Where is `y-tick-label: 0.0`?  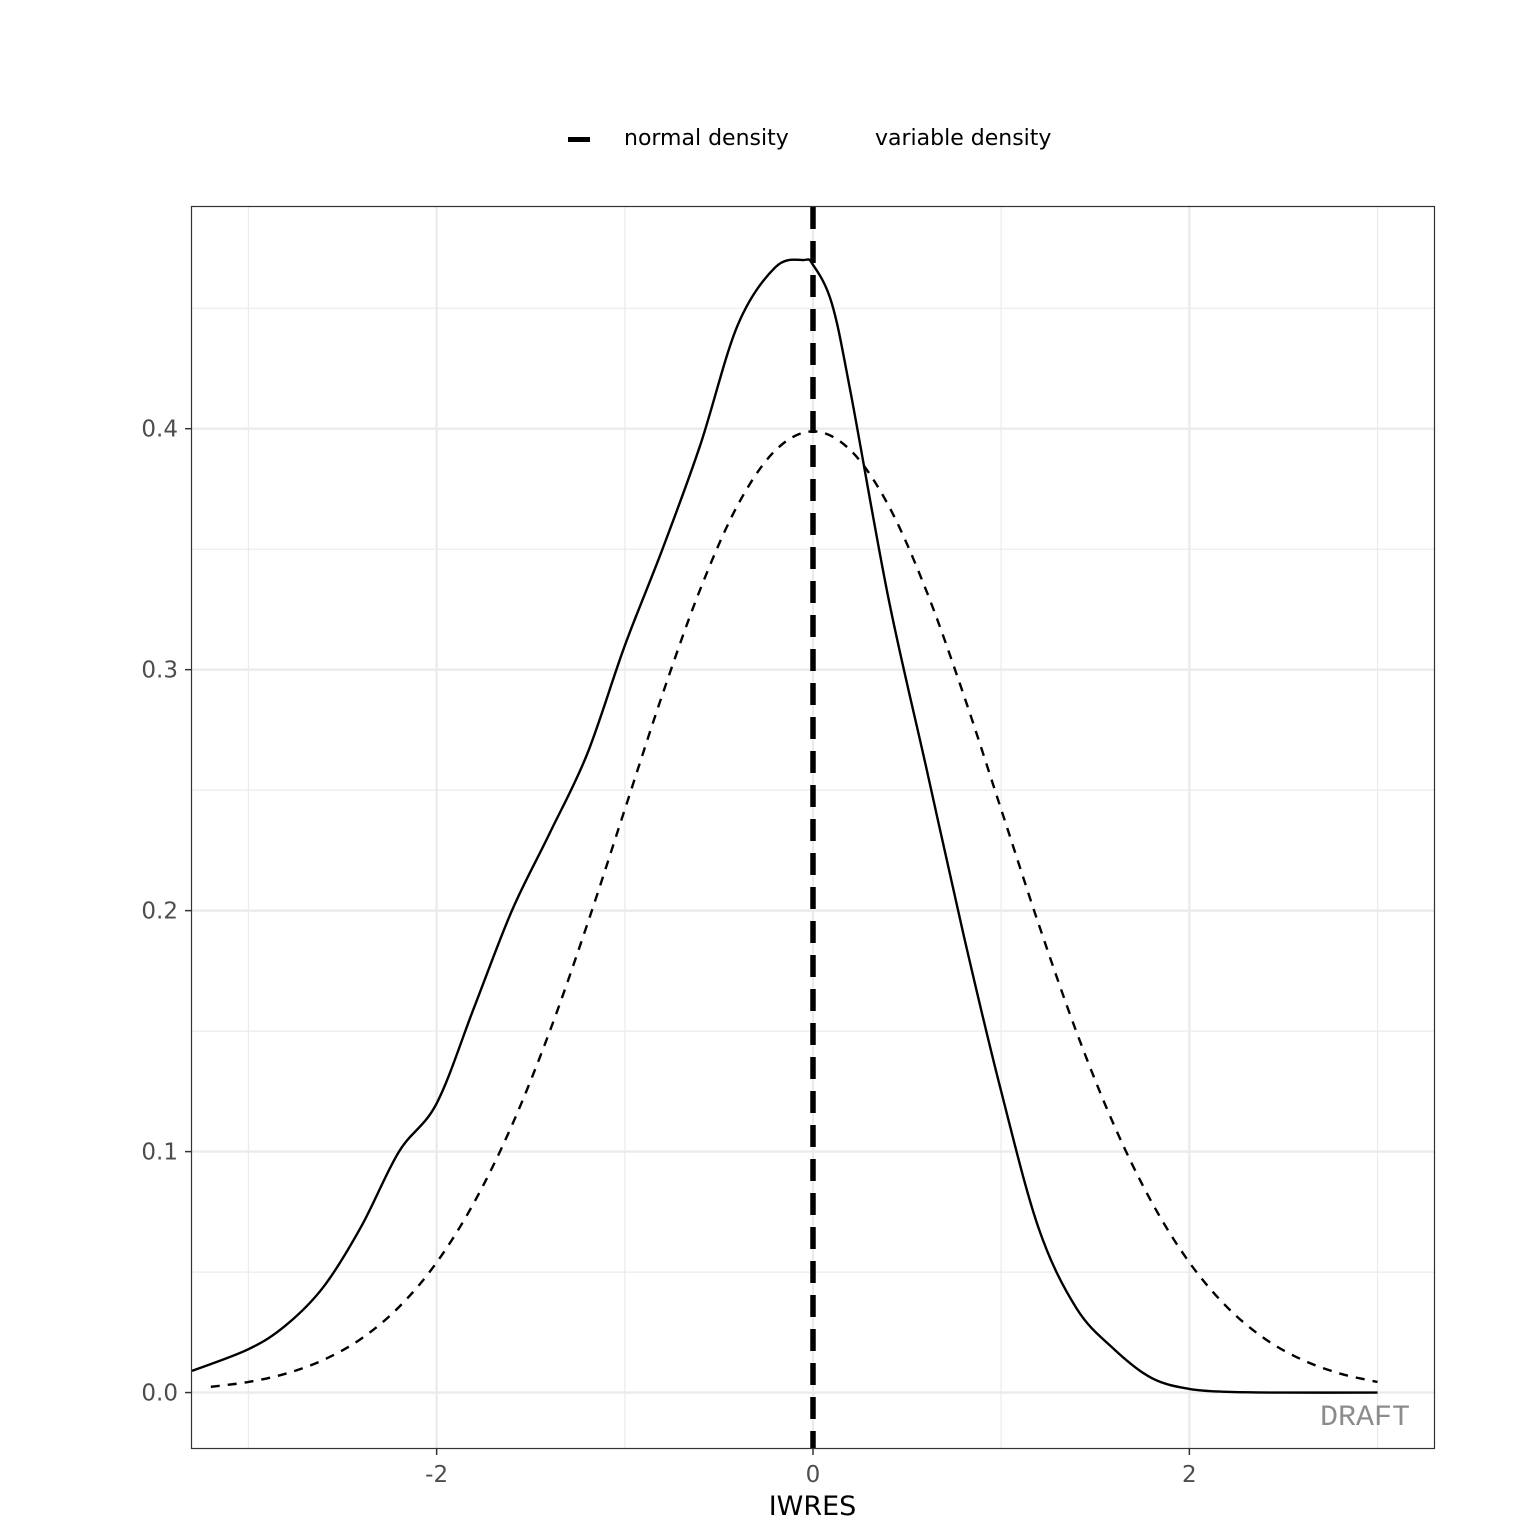 y-tick-label: 0.0 is located at coordinates (159, 1394).